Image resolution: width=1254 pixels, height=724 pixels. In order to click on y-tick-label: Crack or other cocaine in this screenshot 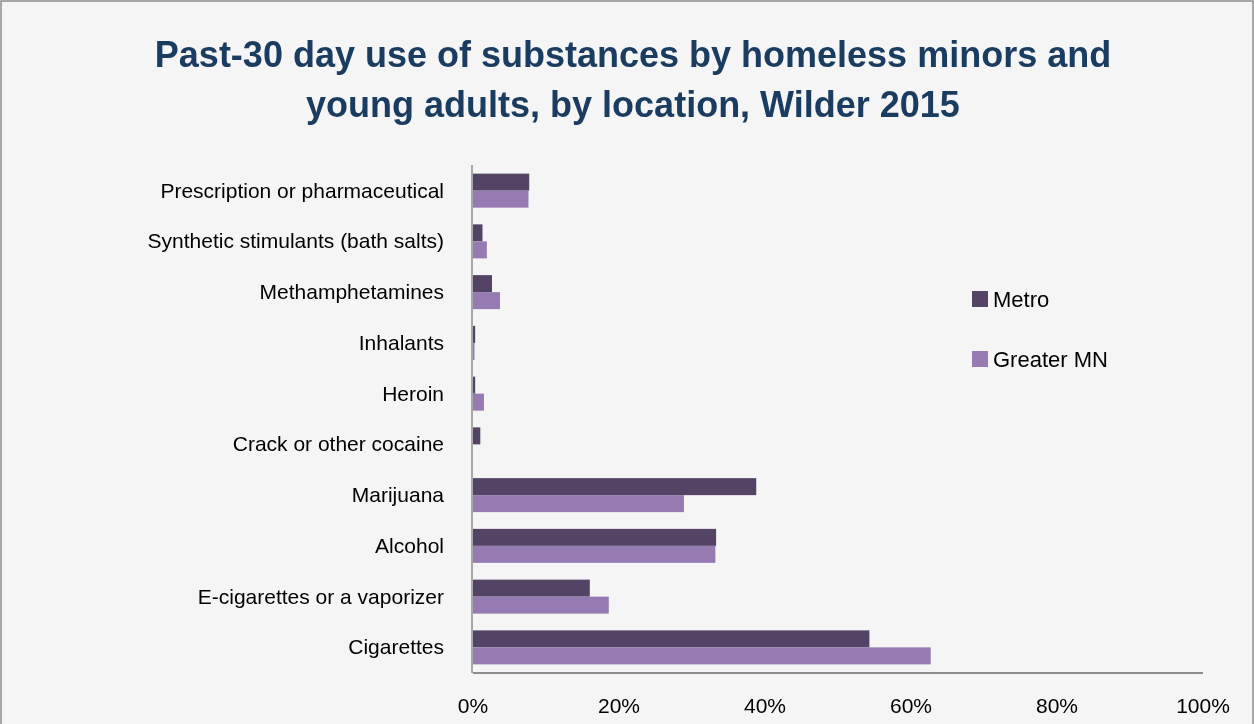, I will do `click(338, 444)`.